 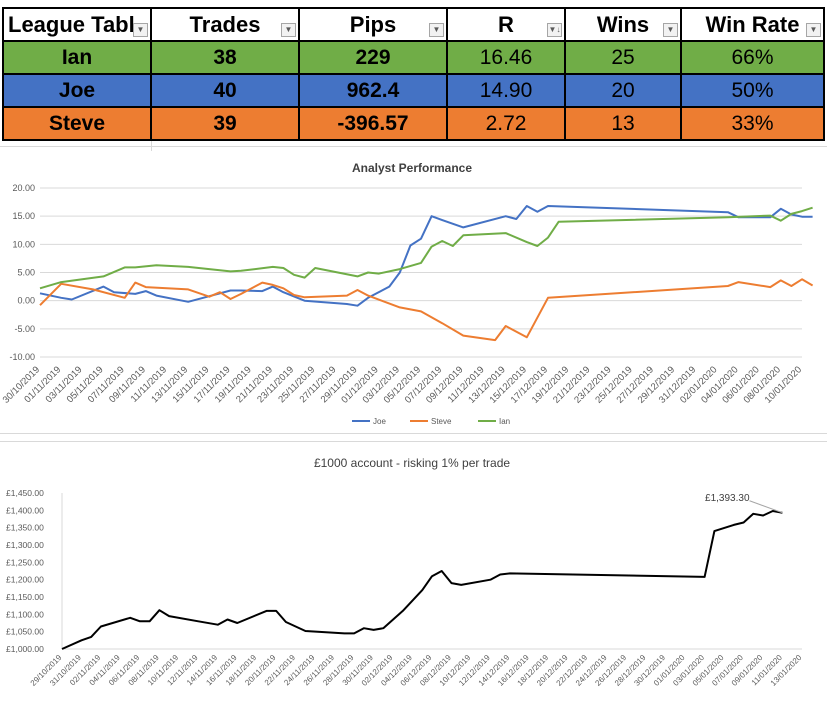 I want to click on header-label: League Tabl, so click(x=71, y=24).